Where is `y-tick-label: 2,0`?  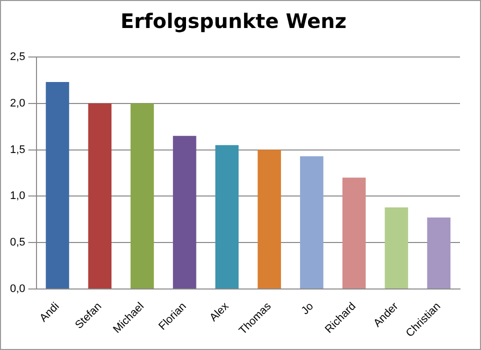 y-tick-label: 2,0 is located at coordinates (18, 103).